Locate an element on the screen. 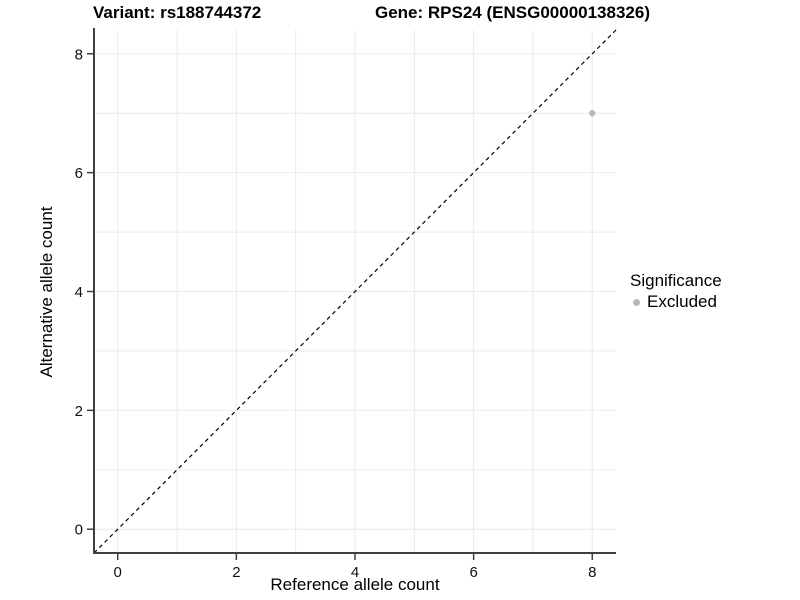  x-tick-label: 0 is located at coordinates (118, 572).